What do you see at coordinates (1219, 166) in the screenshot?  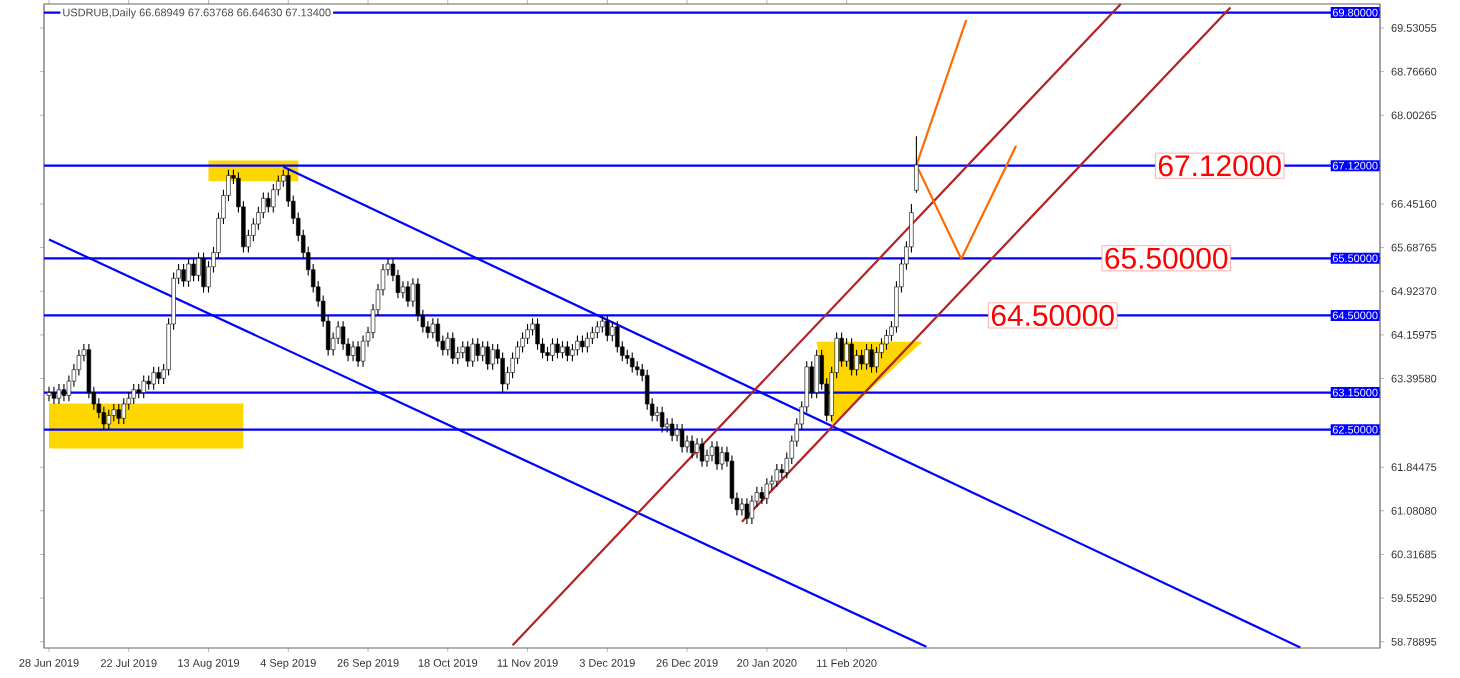 I see `annotation: 67.12000` at bounding box center [1219, 166].